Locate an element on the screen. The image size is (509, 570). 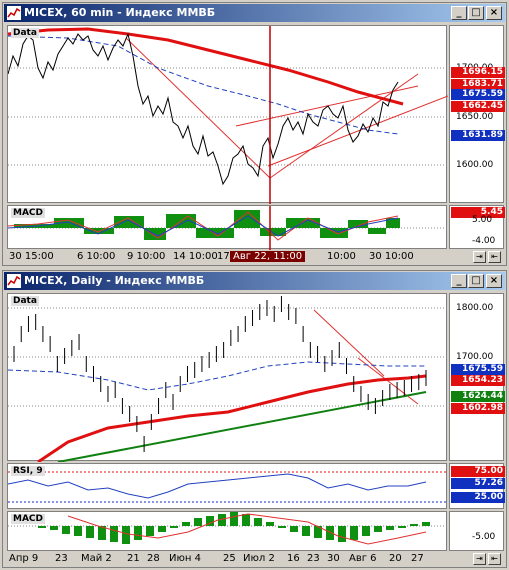
x-label: Июл 2 is located at coordinates (259, 558).